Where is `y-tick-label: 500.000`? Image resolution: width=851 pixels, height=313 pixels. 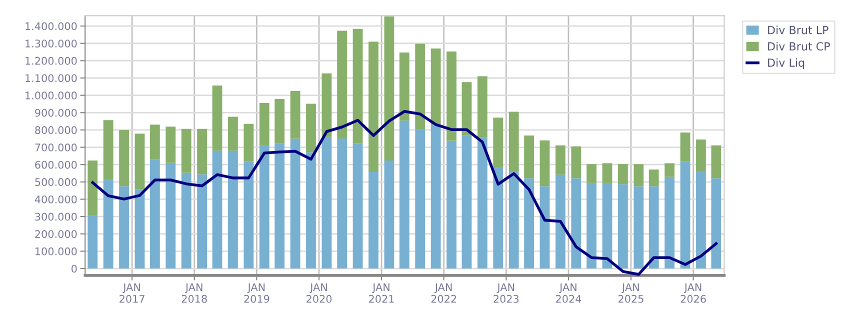
y-tick-label: 500.000 is located at coordinates (56, 182).